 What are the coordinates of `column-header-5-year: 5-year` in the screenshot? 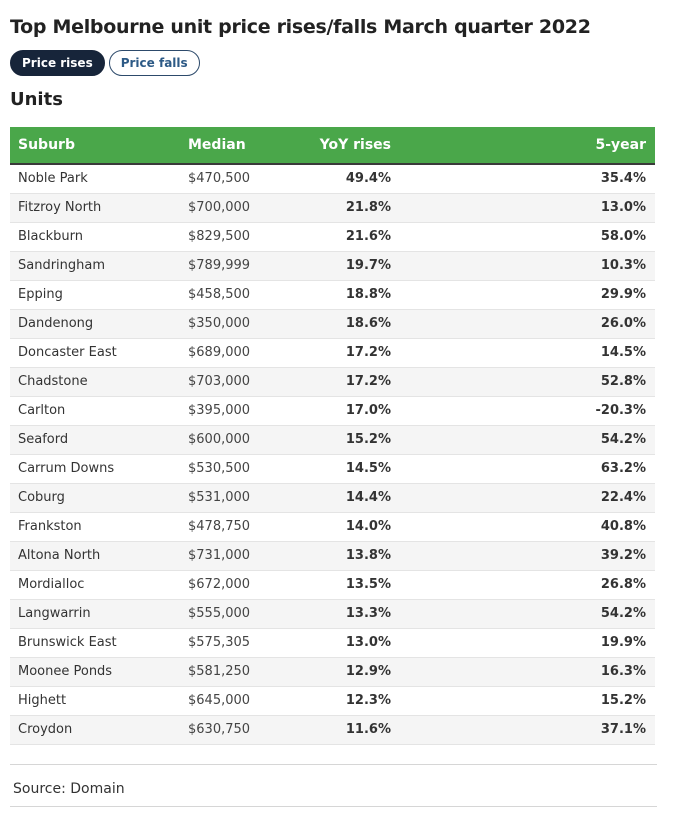 It's located at (523, 146).